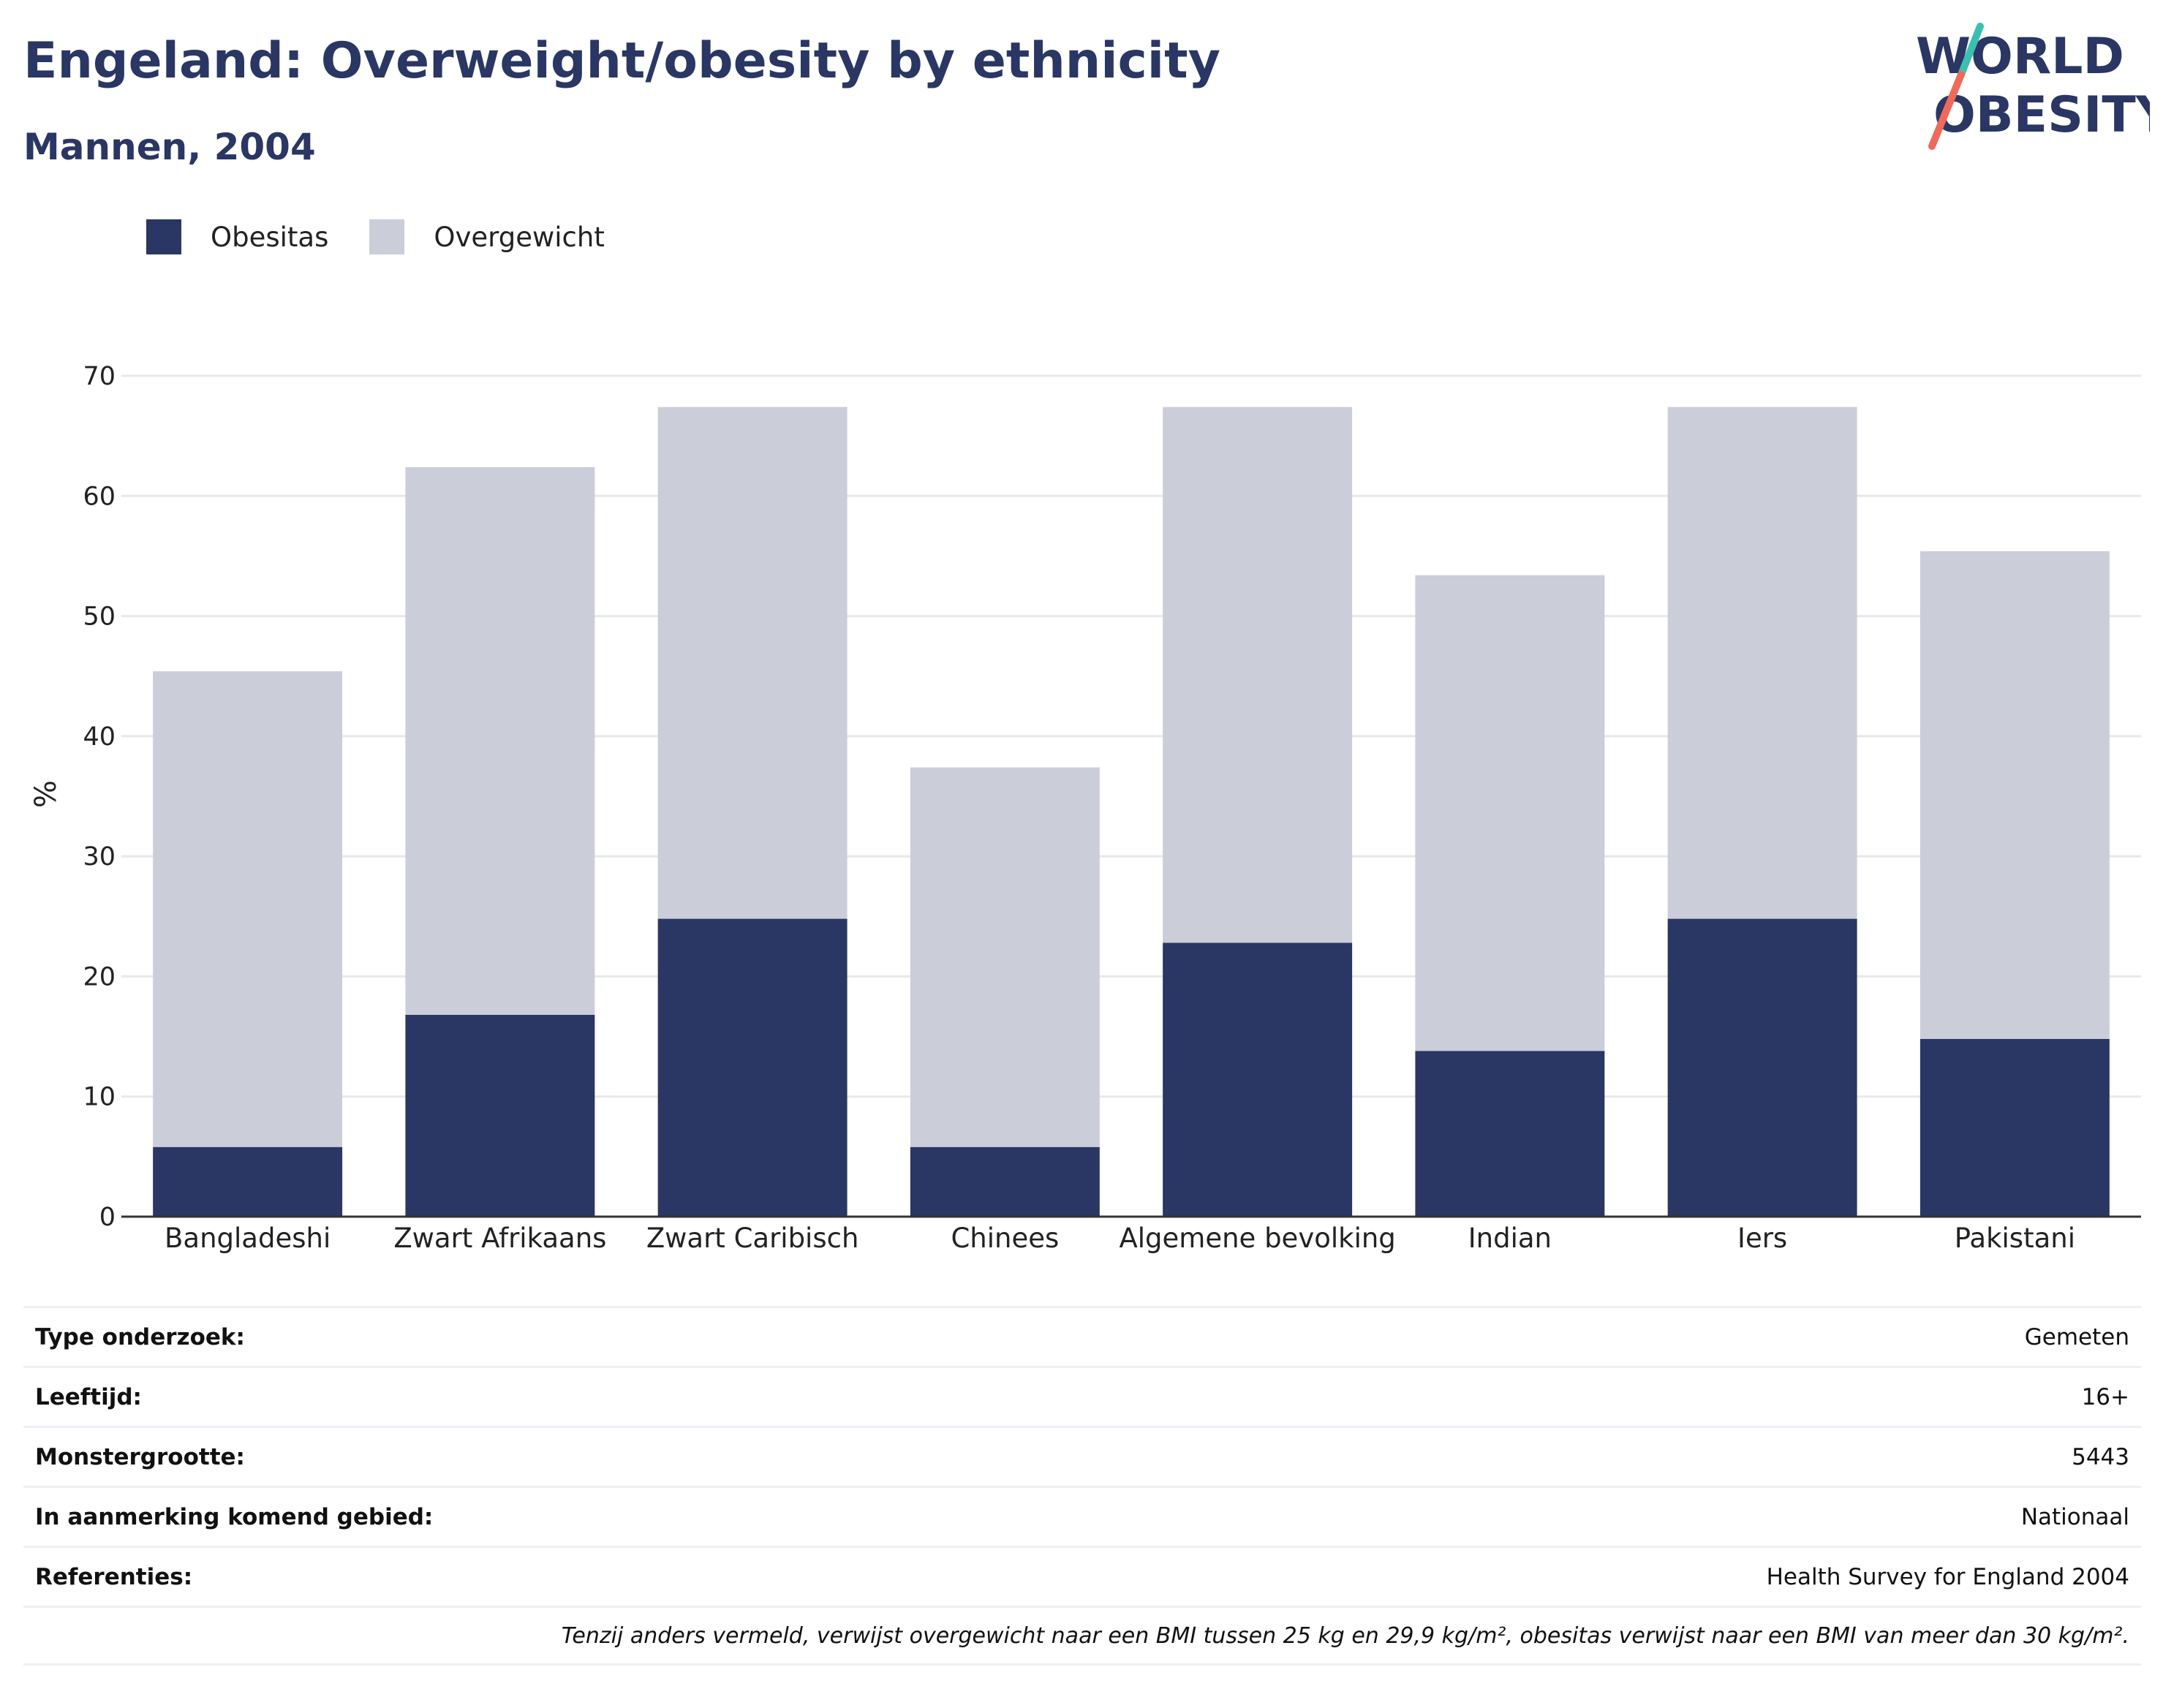 The height and width of the screenshot is (1708, 2163). I want to click on legend-item-overgewicht: Overgewicht, so click(487, 236).